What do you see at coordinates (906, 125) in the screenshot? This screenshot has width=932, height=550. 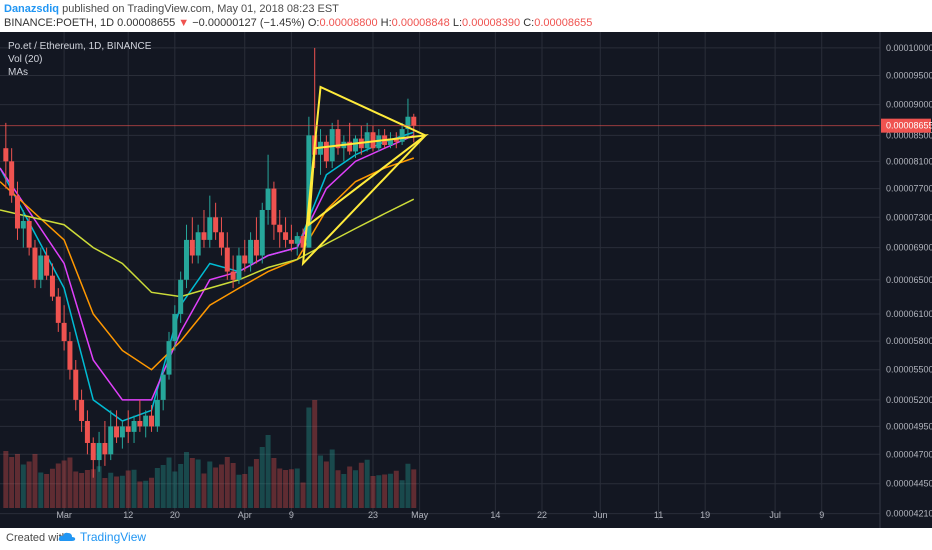 I see `last-price-tag` at bounding box center [906, 125].